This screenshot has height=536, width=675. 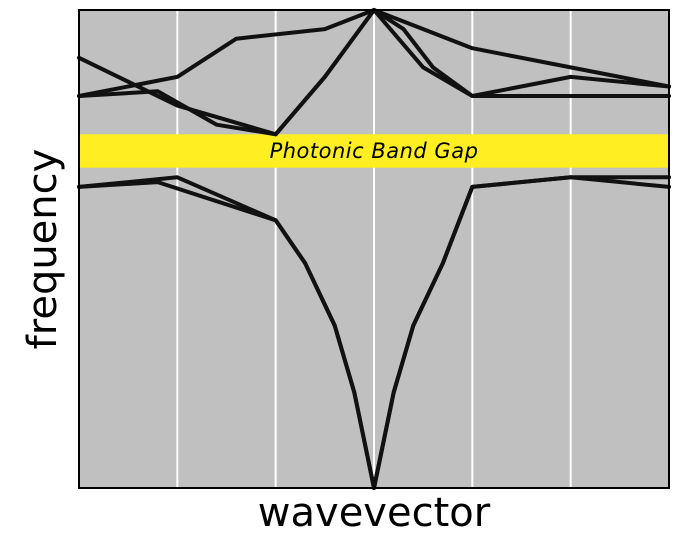 I want to click on x-axis-label: wavevector, so click(x=374, y=513).